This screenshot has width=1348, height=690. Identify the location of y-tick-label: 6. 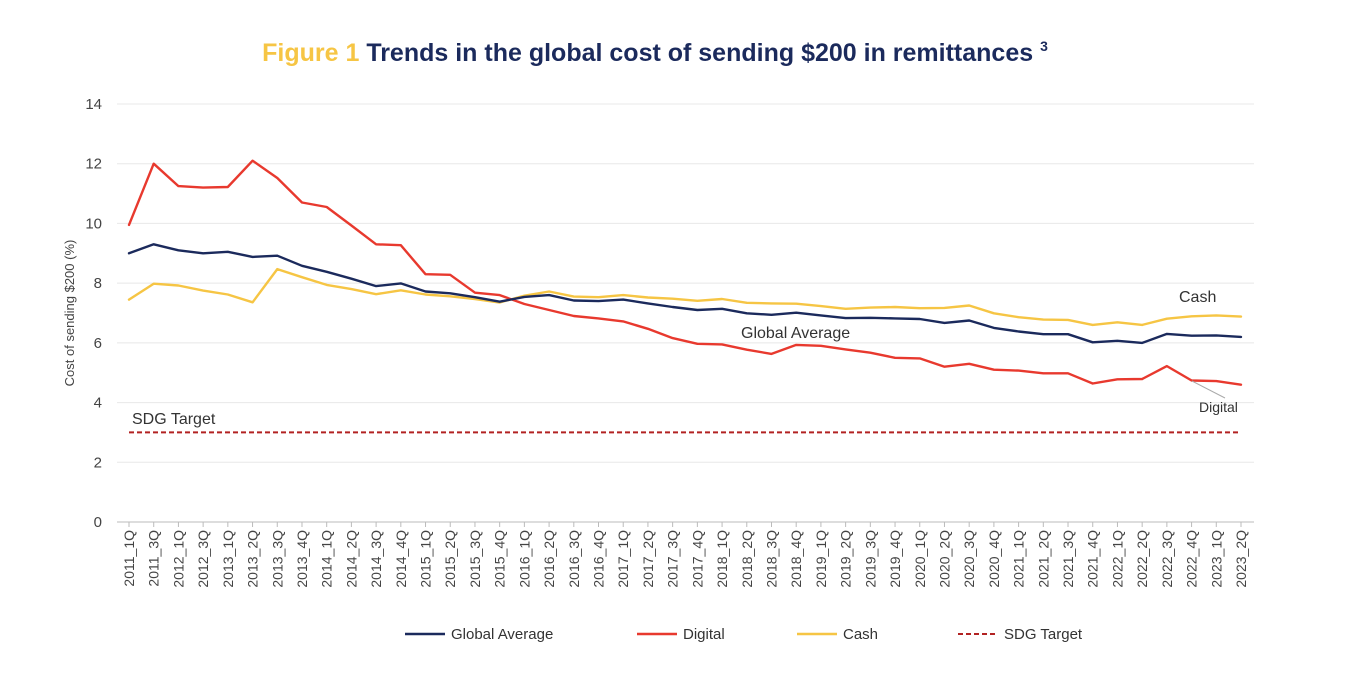
(98, 343).